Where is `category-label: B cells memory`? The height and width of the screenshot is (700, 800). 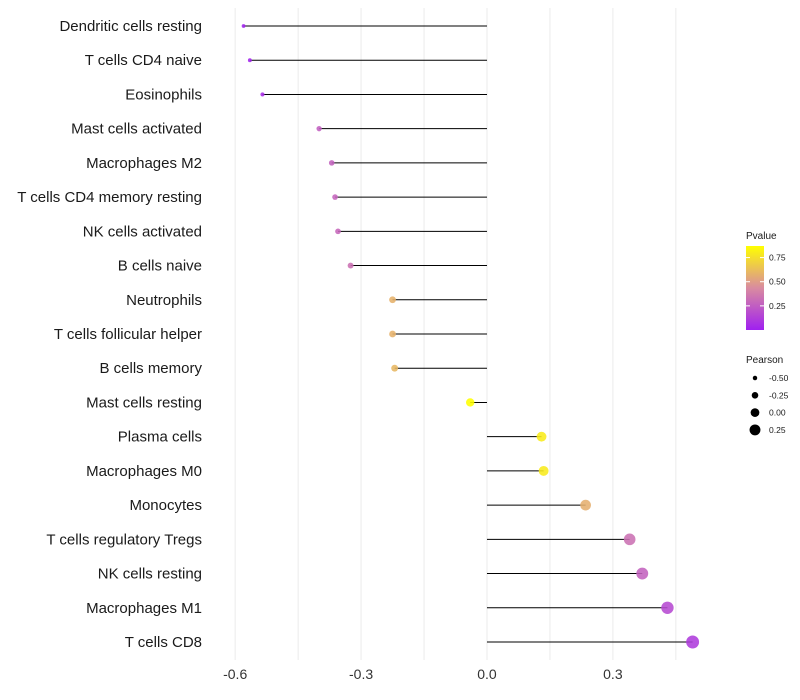 category-label: B cells memory is located at coordinates (150, 368).